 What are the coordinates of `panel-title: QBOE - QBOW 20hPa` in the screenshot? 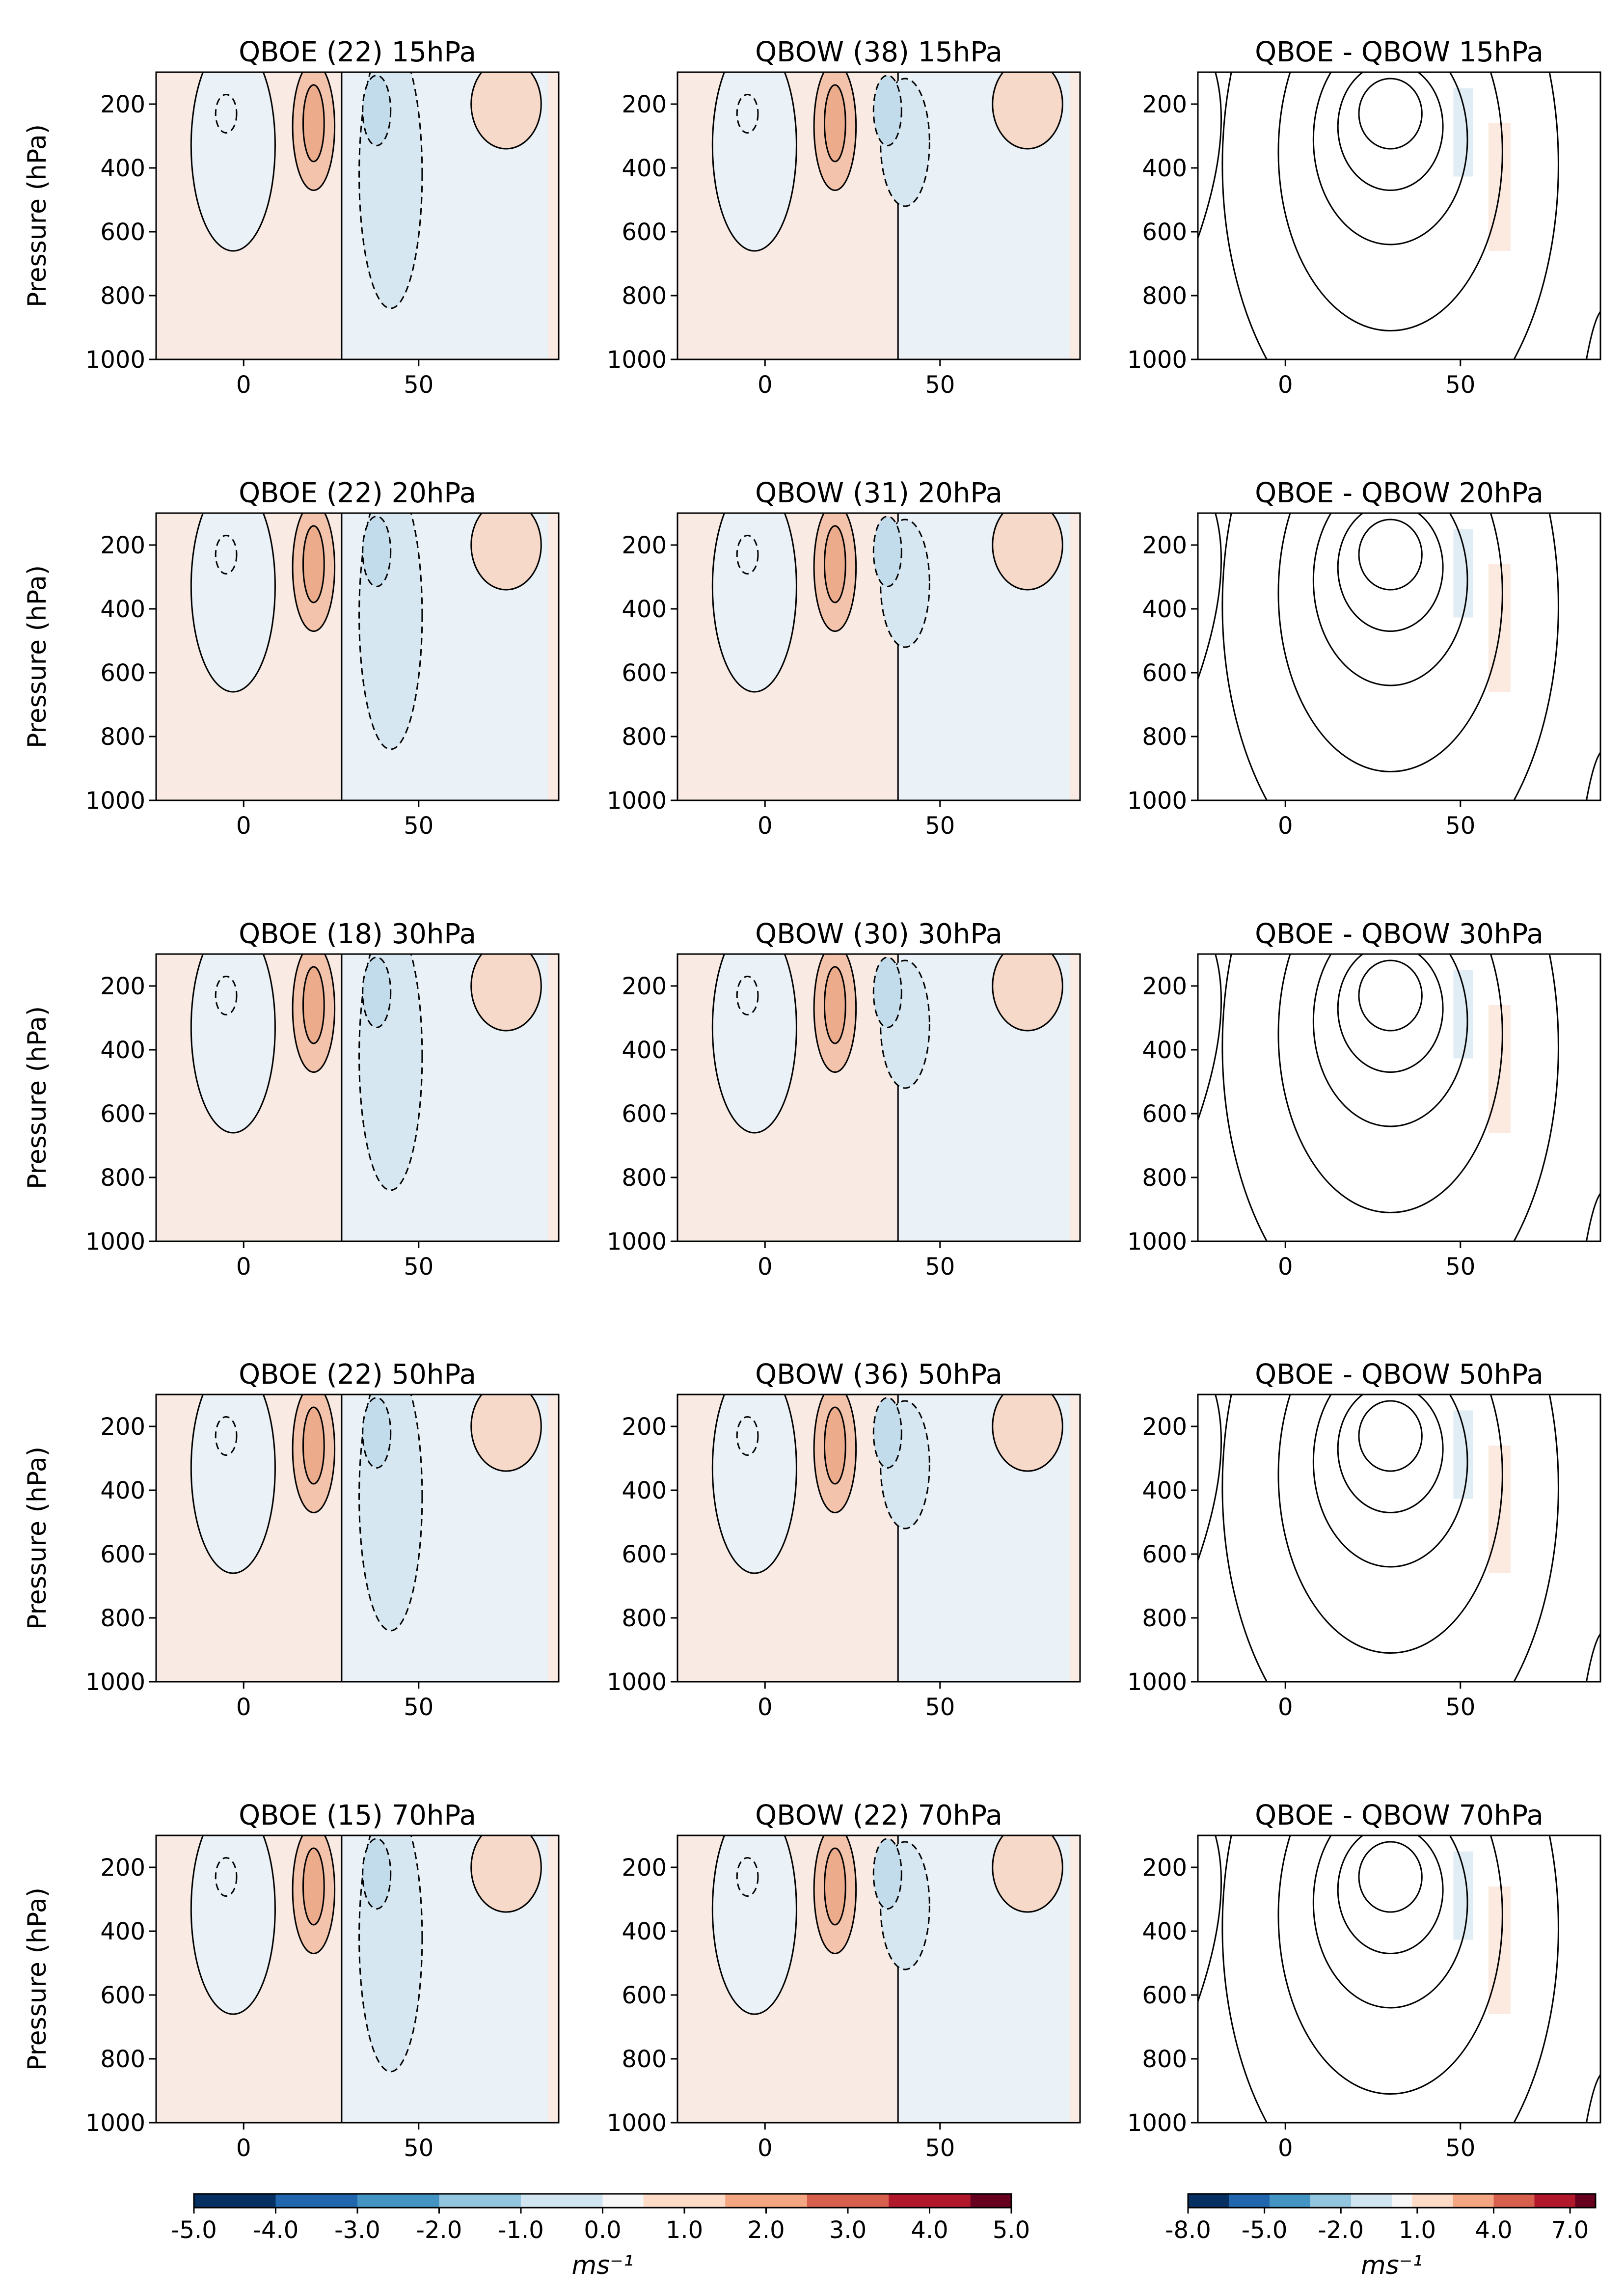 It's located at (1399, 493).